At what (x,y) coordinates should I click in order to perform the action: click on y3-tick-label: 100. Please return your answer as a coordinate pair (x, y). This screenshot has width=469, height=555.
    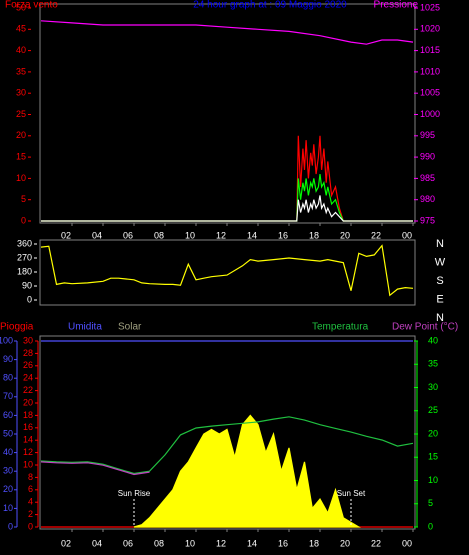
    Looking at the image, I should click on (6, 340).